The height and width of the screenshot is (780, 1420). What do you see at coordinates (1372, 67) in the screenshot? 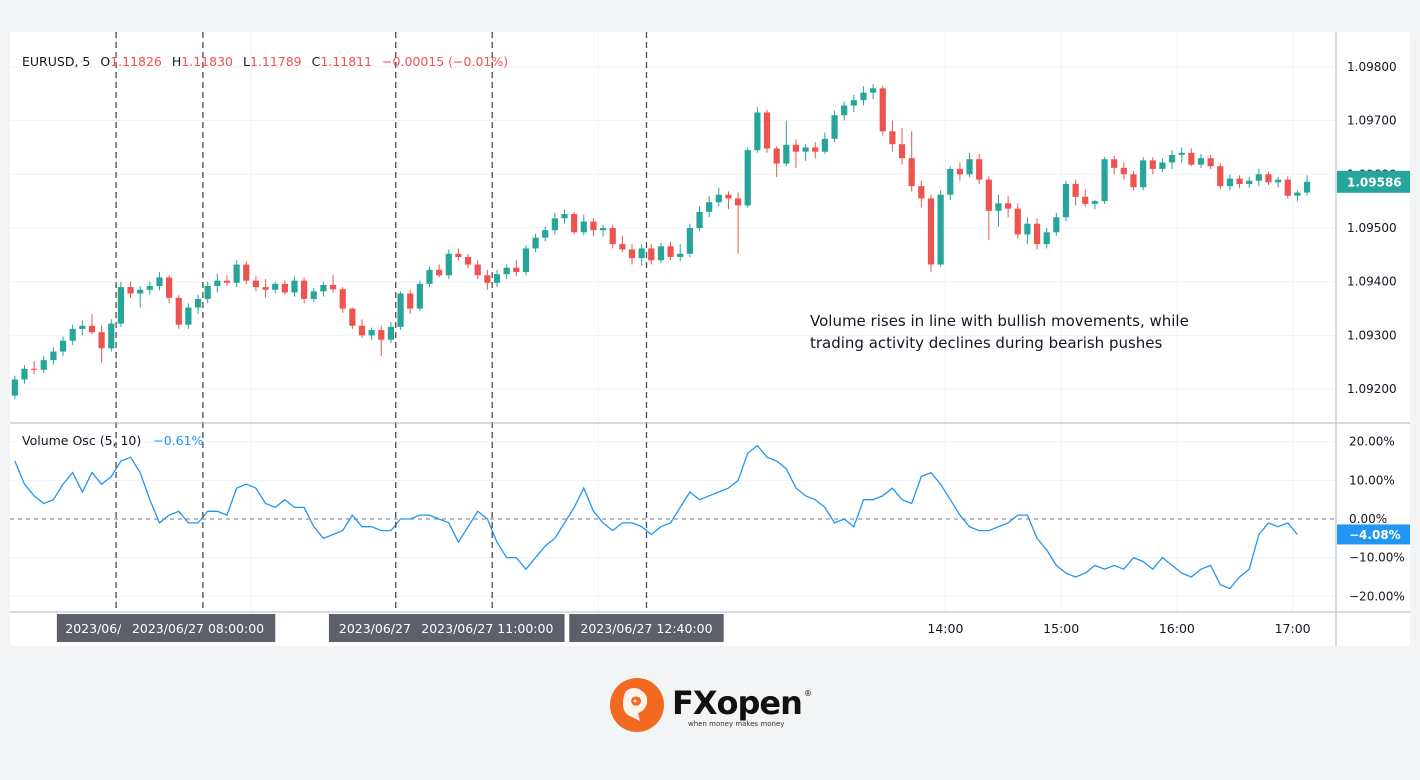
I see `price-tick-label: 1.09800` at bounding box center [1372, 67].